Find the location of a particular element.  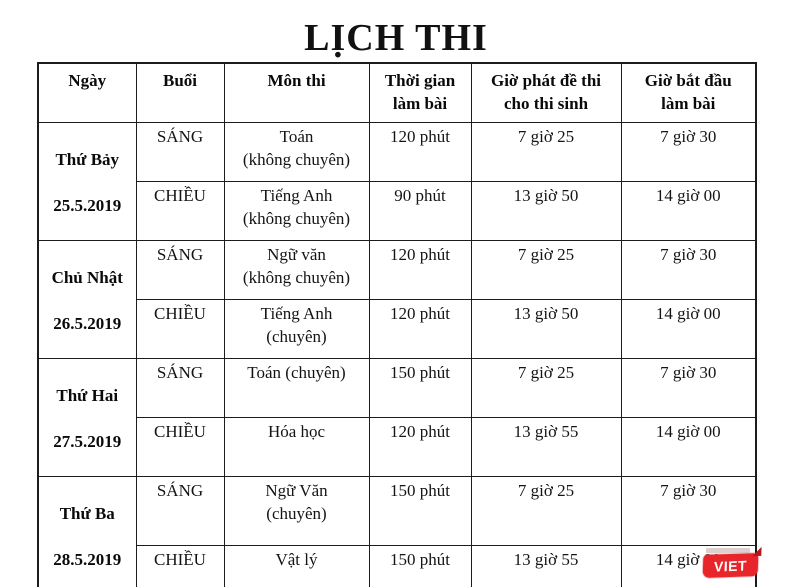

subject-cell: Vật lý is located at coordinates (296, 565).